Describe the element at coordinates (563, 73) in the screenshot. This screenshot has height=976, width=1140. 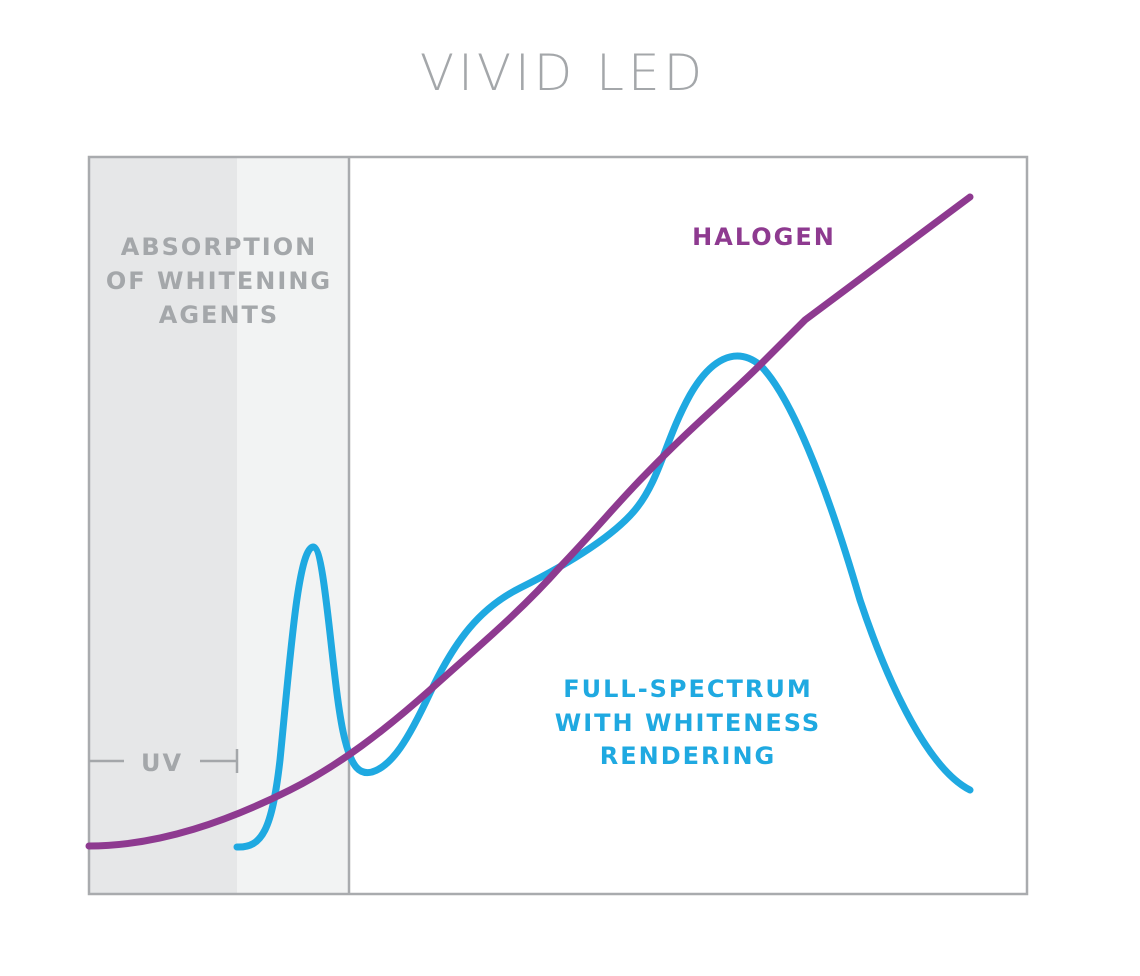
I see `title: VIVID LED` at that location.